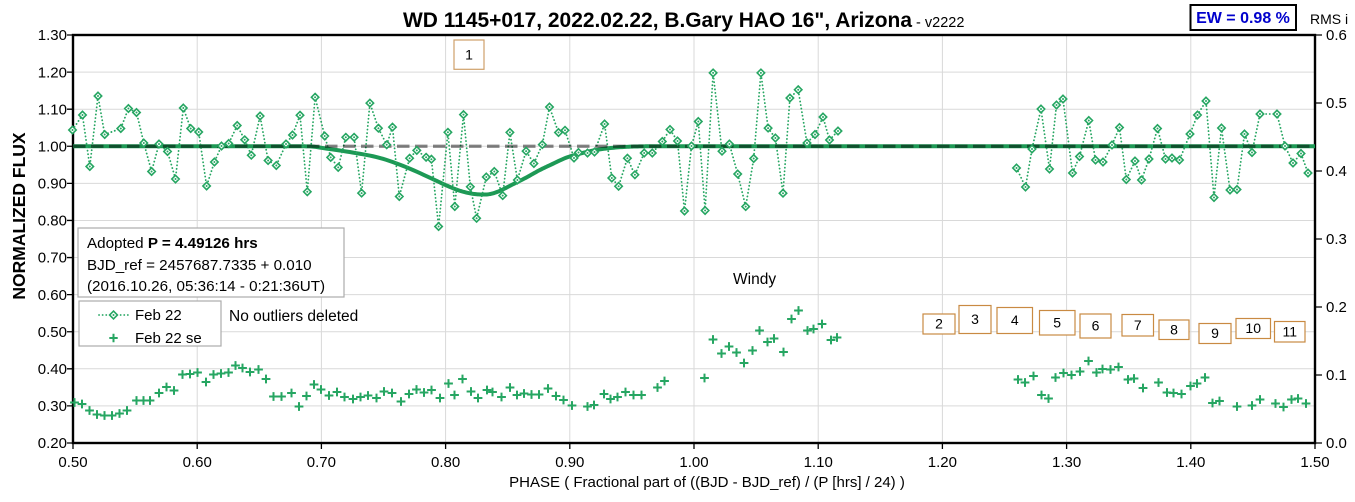 This screenshot has height=502, width=1355. Describe the element at coordinates (158, 315) in the screenshot. I see `svg-text: Feb 22` at that location.